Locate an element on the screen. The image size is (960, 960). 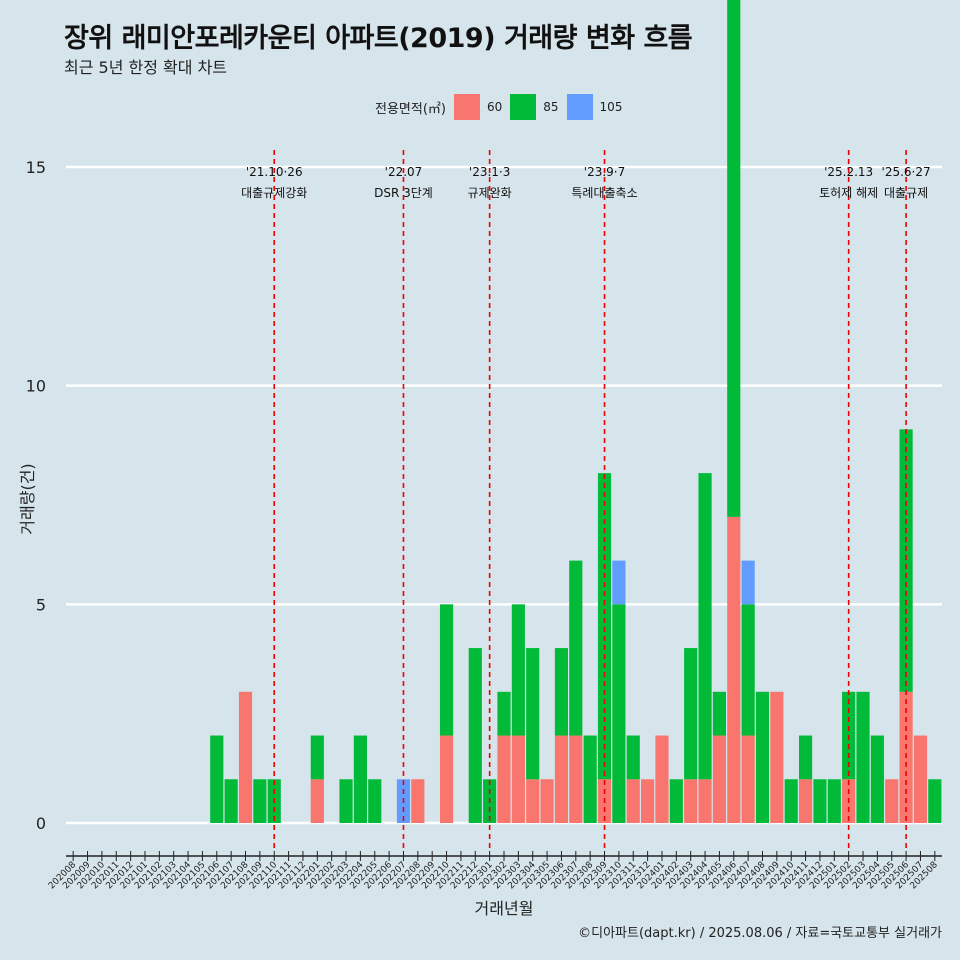
legend-item-85: 85 is located at coordinates (534, 107).